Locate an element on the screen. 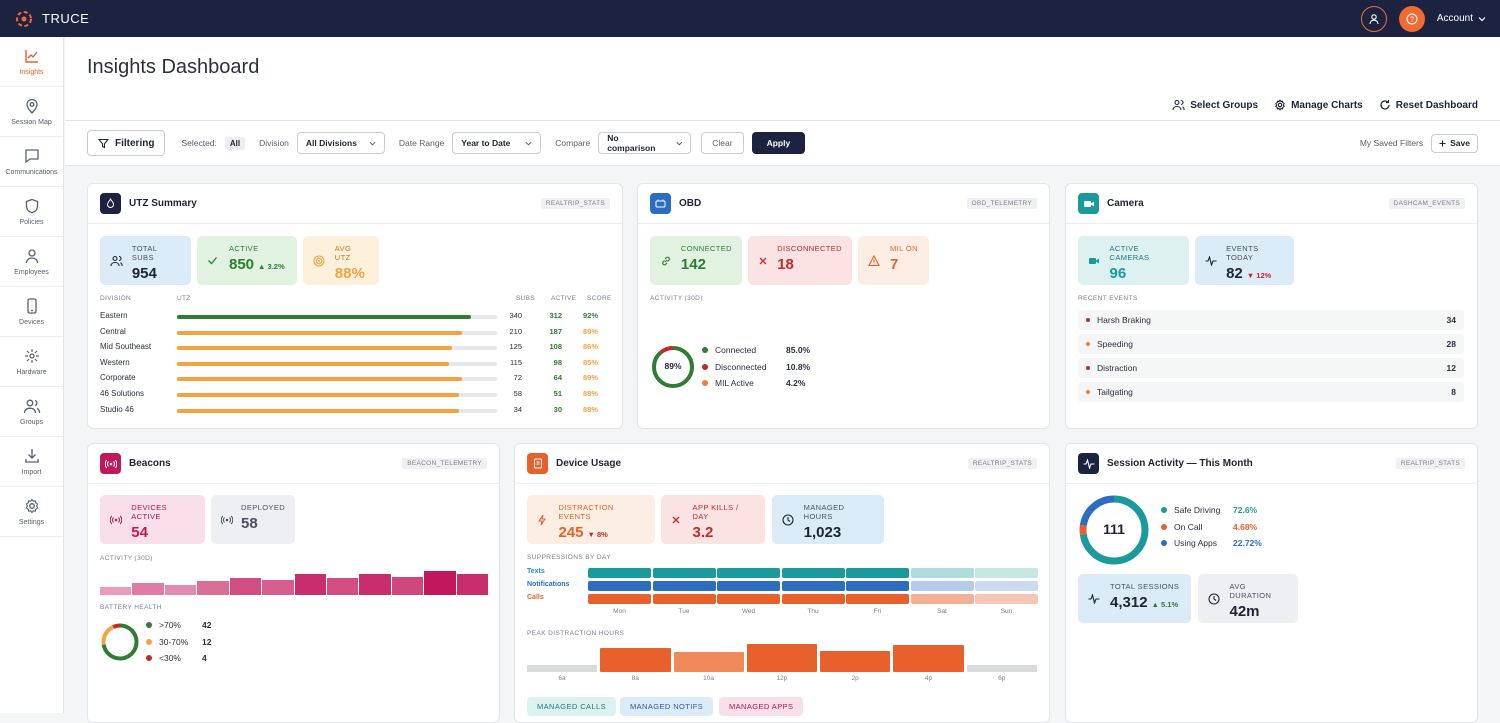  suppressions-label: SUPPRESSIONS BY DAY is located at coordinates (569, 557).